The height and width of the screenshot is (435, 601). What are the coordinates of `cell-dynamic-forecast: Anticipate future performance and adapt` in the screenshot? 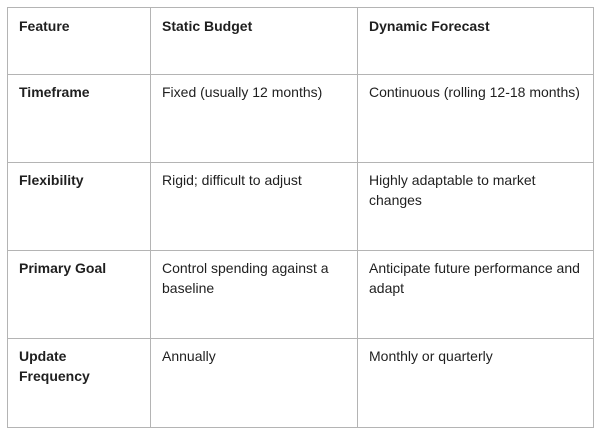 It's located at (475, 294).